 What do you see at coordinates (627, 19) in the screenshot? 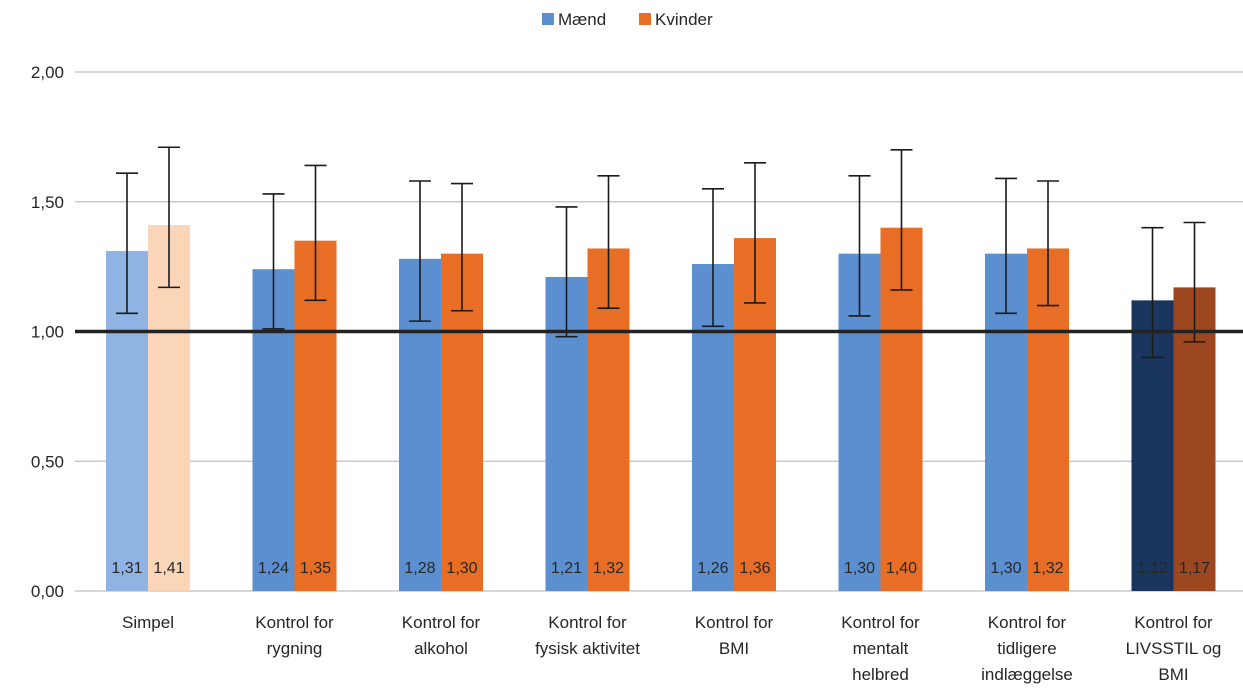
I see `legend: Mænd Kvinder` at bounding box center [627, 19].